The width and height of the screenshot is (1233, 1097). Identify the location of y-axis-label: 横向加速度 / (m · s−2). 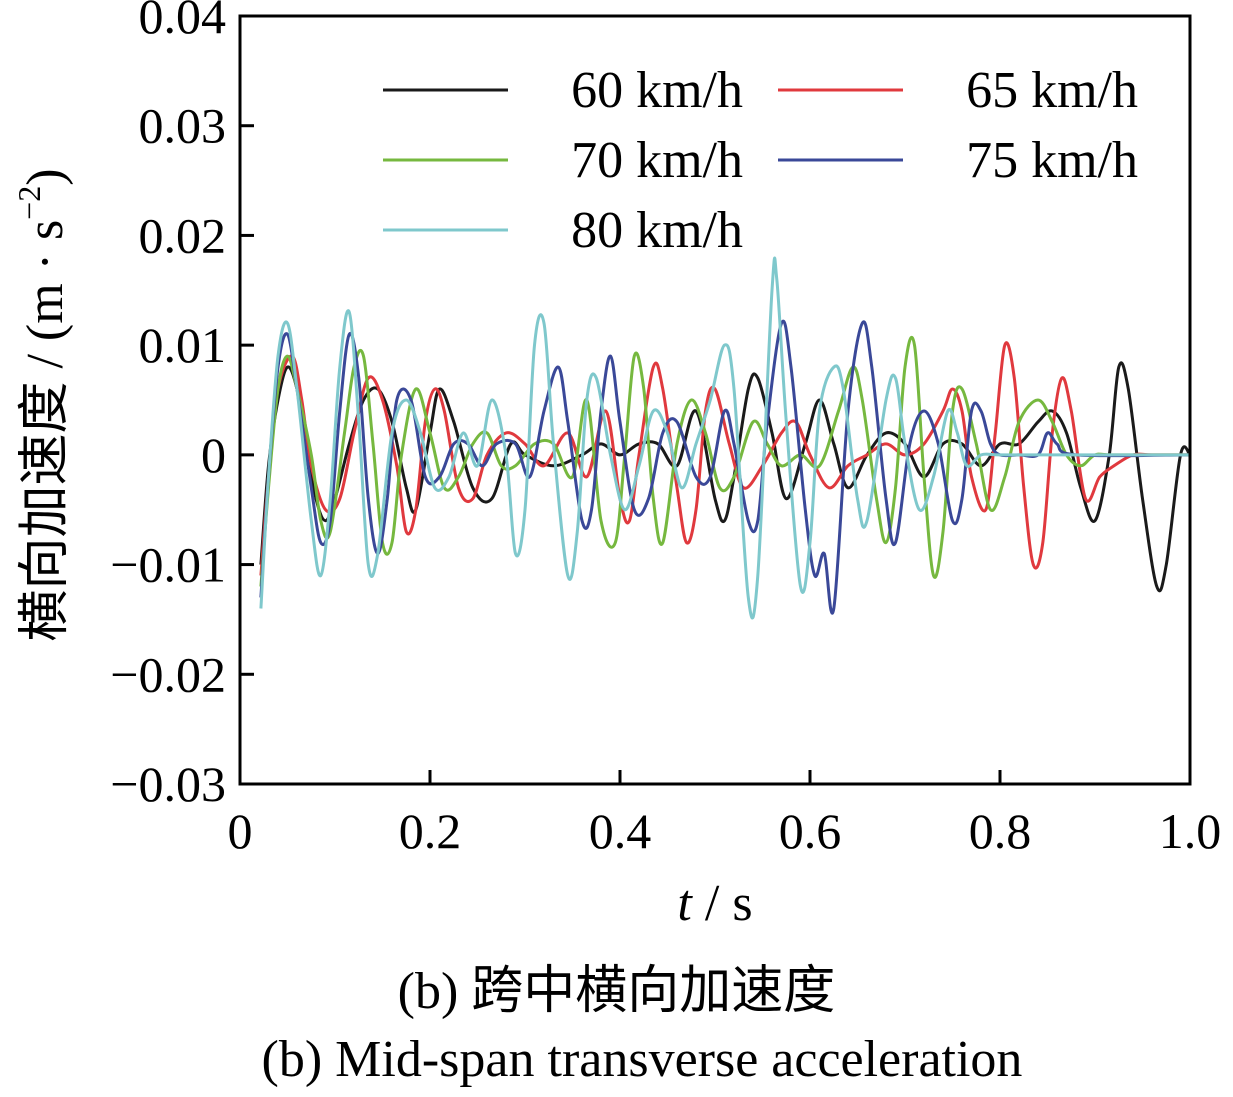
(42, 404).